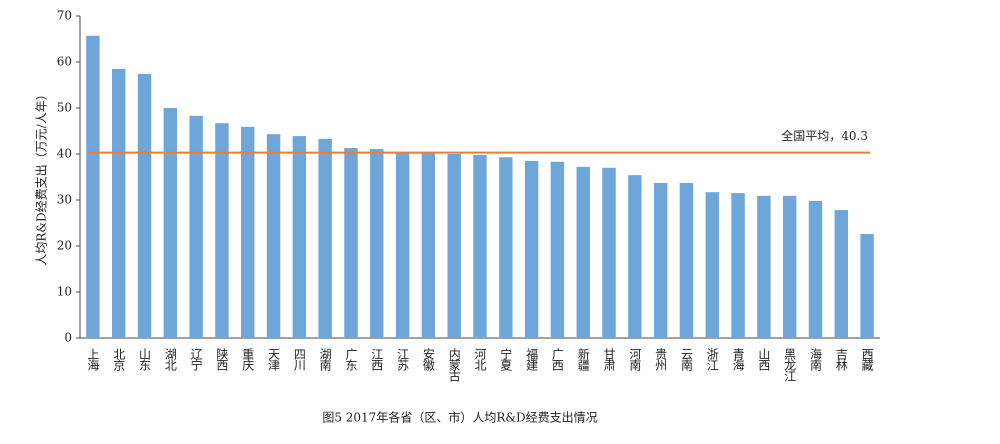 This screenshot has height=444, width=1000. I want to click on y-tick-label: 10, so click(64, 292).